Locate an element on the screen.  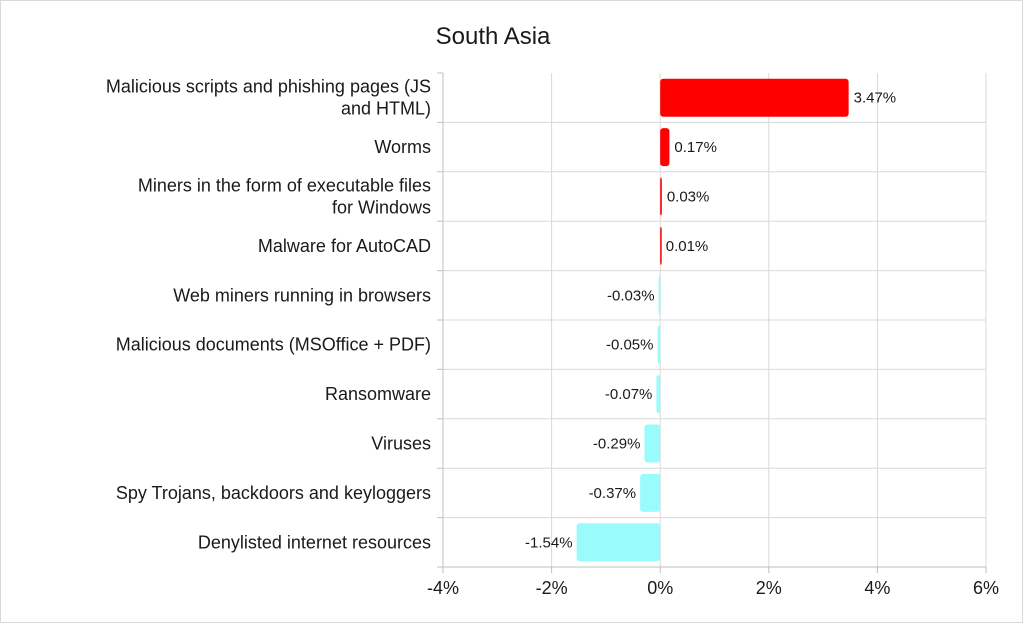
x-axis-ticks: -4% -2% 0% 2% 4% 6% is located at coordinates (713, 588).